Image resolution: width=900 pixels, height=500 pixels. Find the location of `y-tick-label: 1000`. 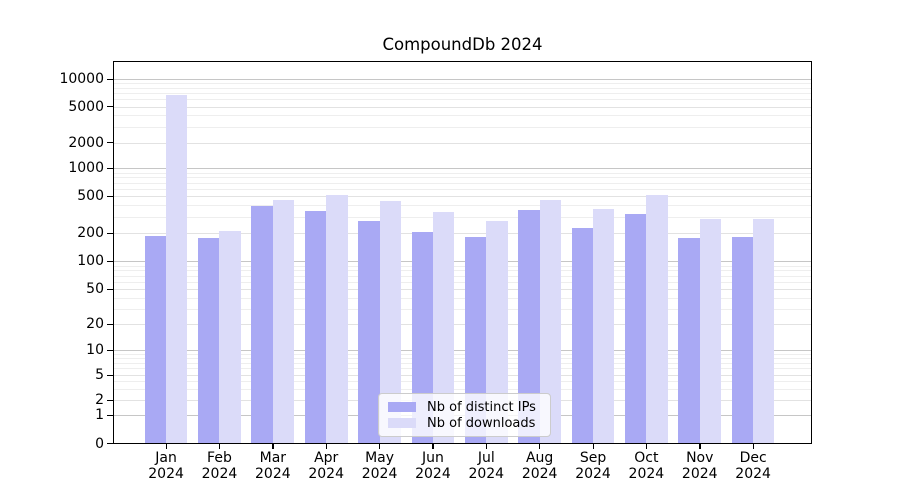

y-tick-label: 1000 is located at coordinates (86, 168).